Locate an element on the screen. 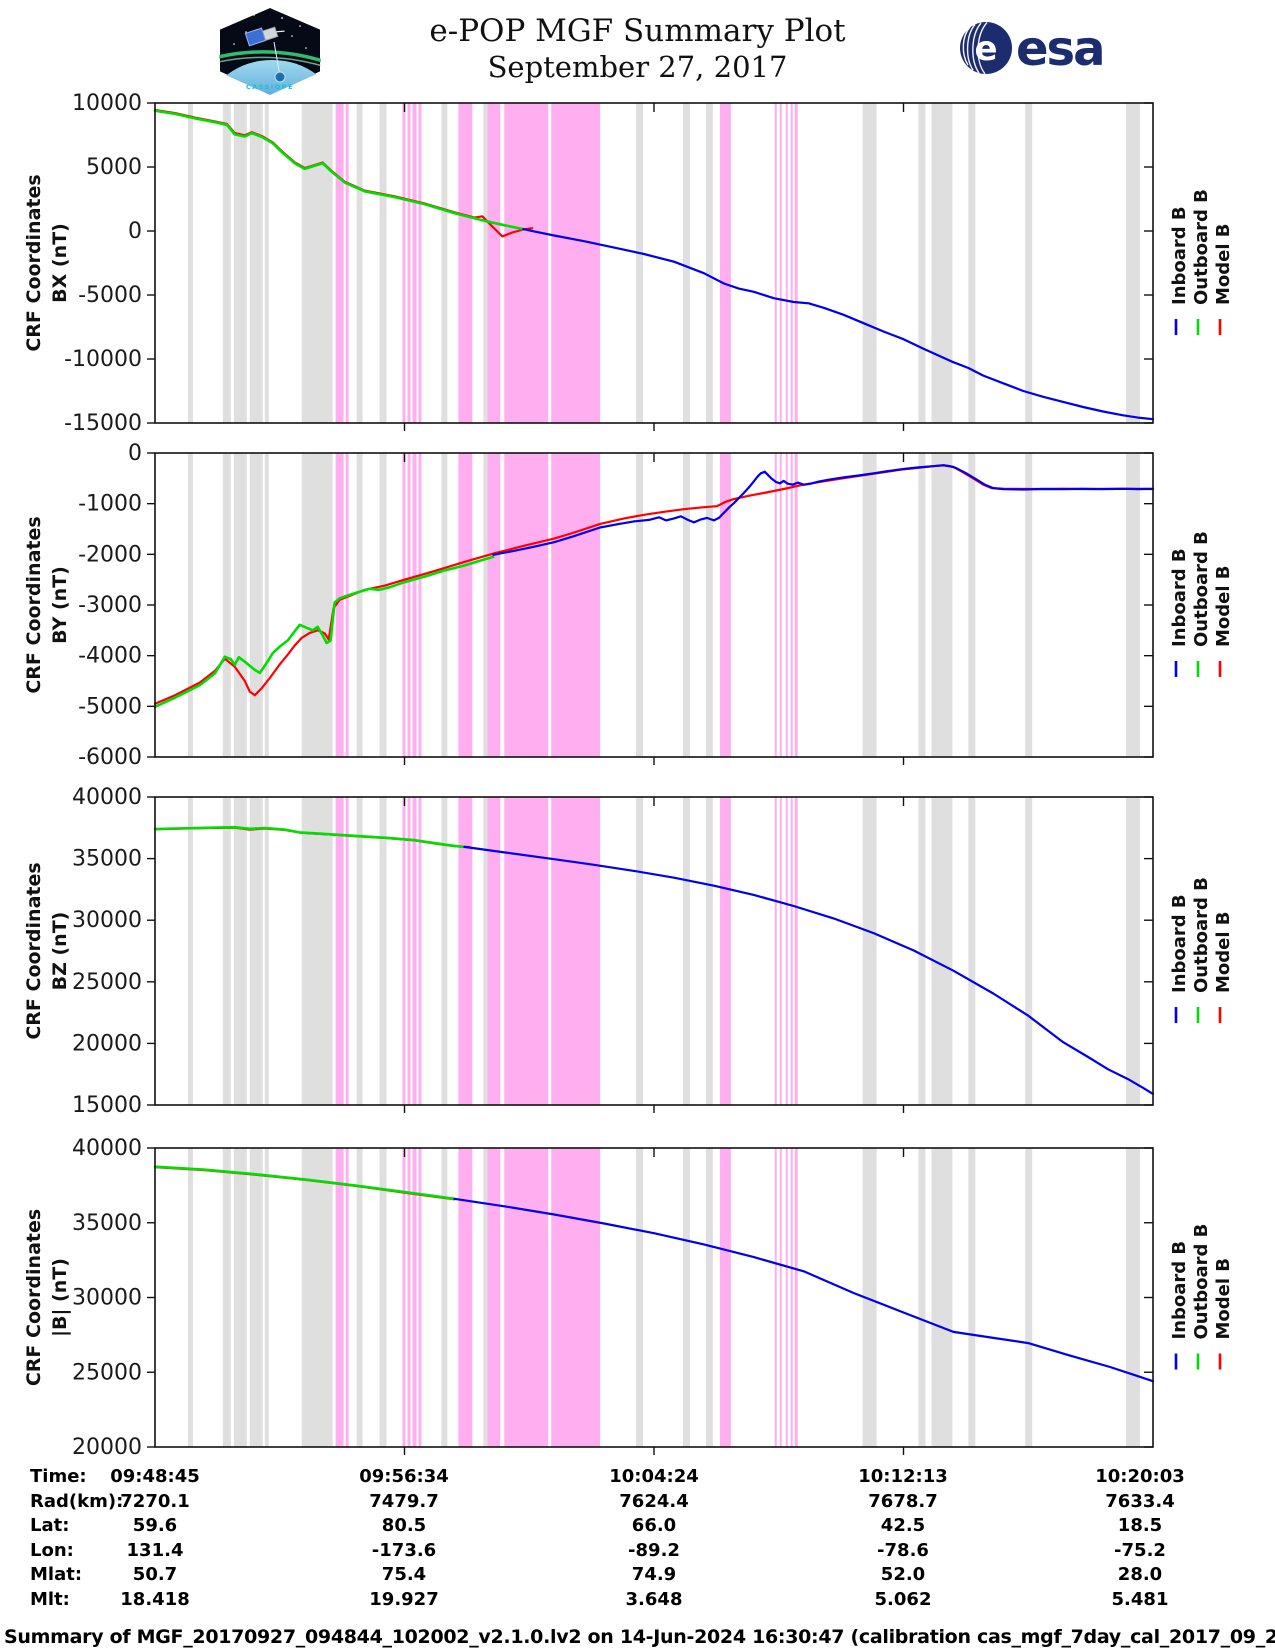 Image resolution: width=1275 pixels, height=1650 pixels. lon-value-3: -89.2 is located at coordinates (654, 1550).